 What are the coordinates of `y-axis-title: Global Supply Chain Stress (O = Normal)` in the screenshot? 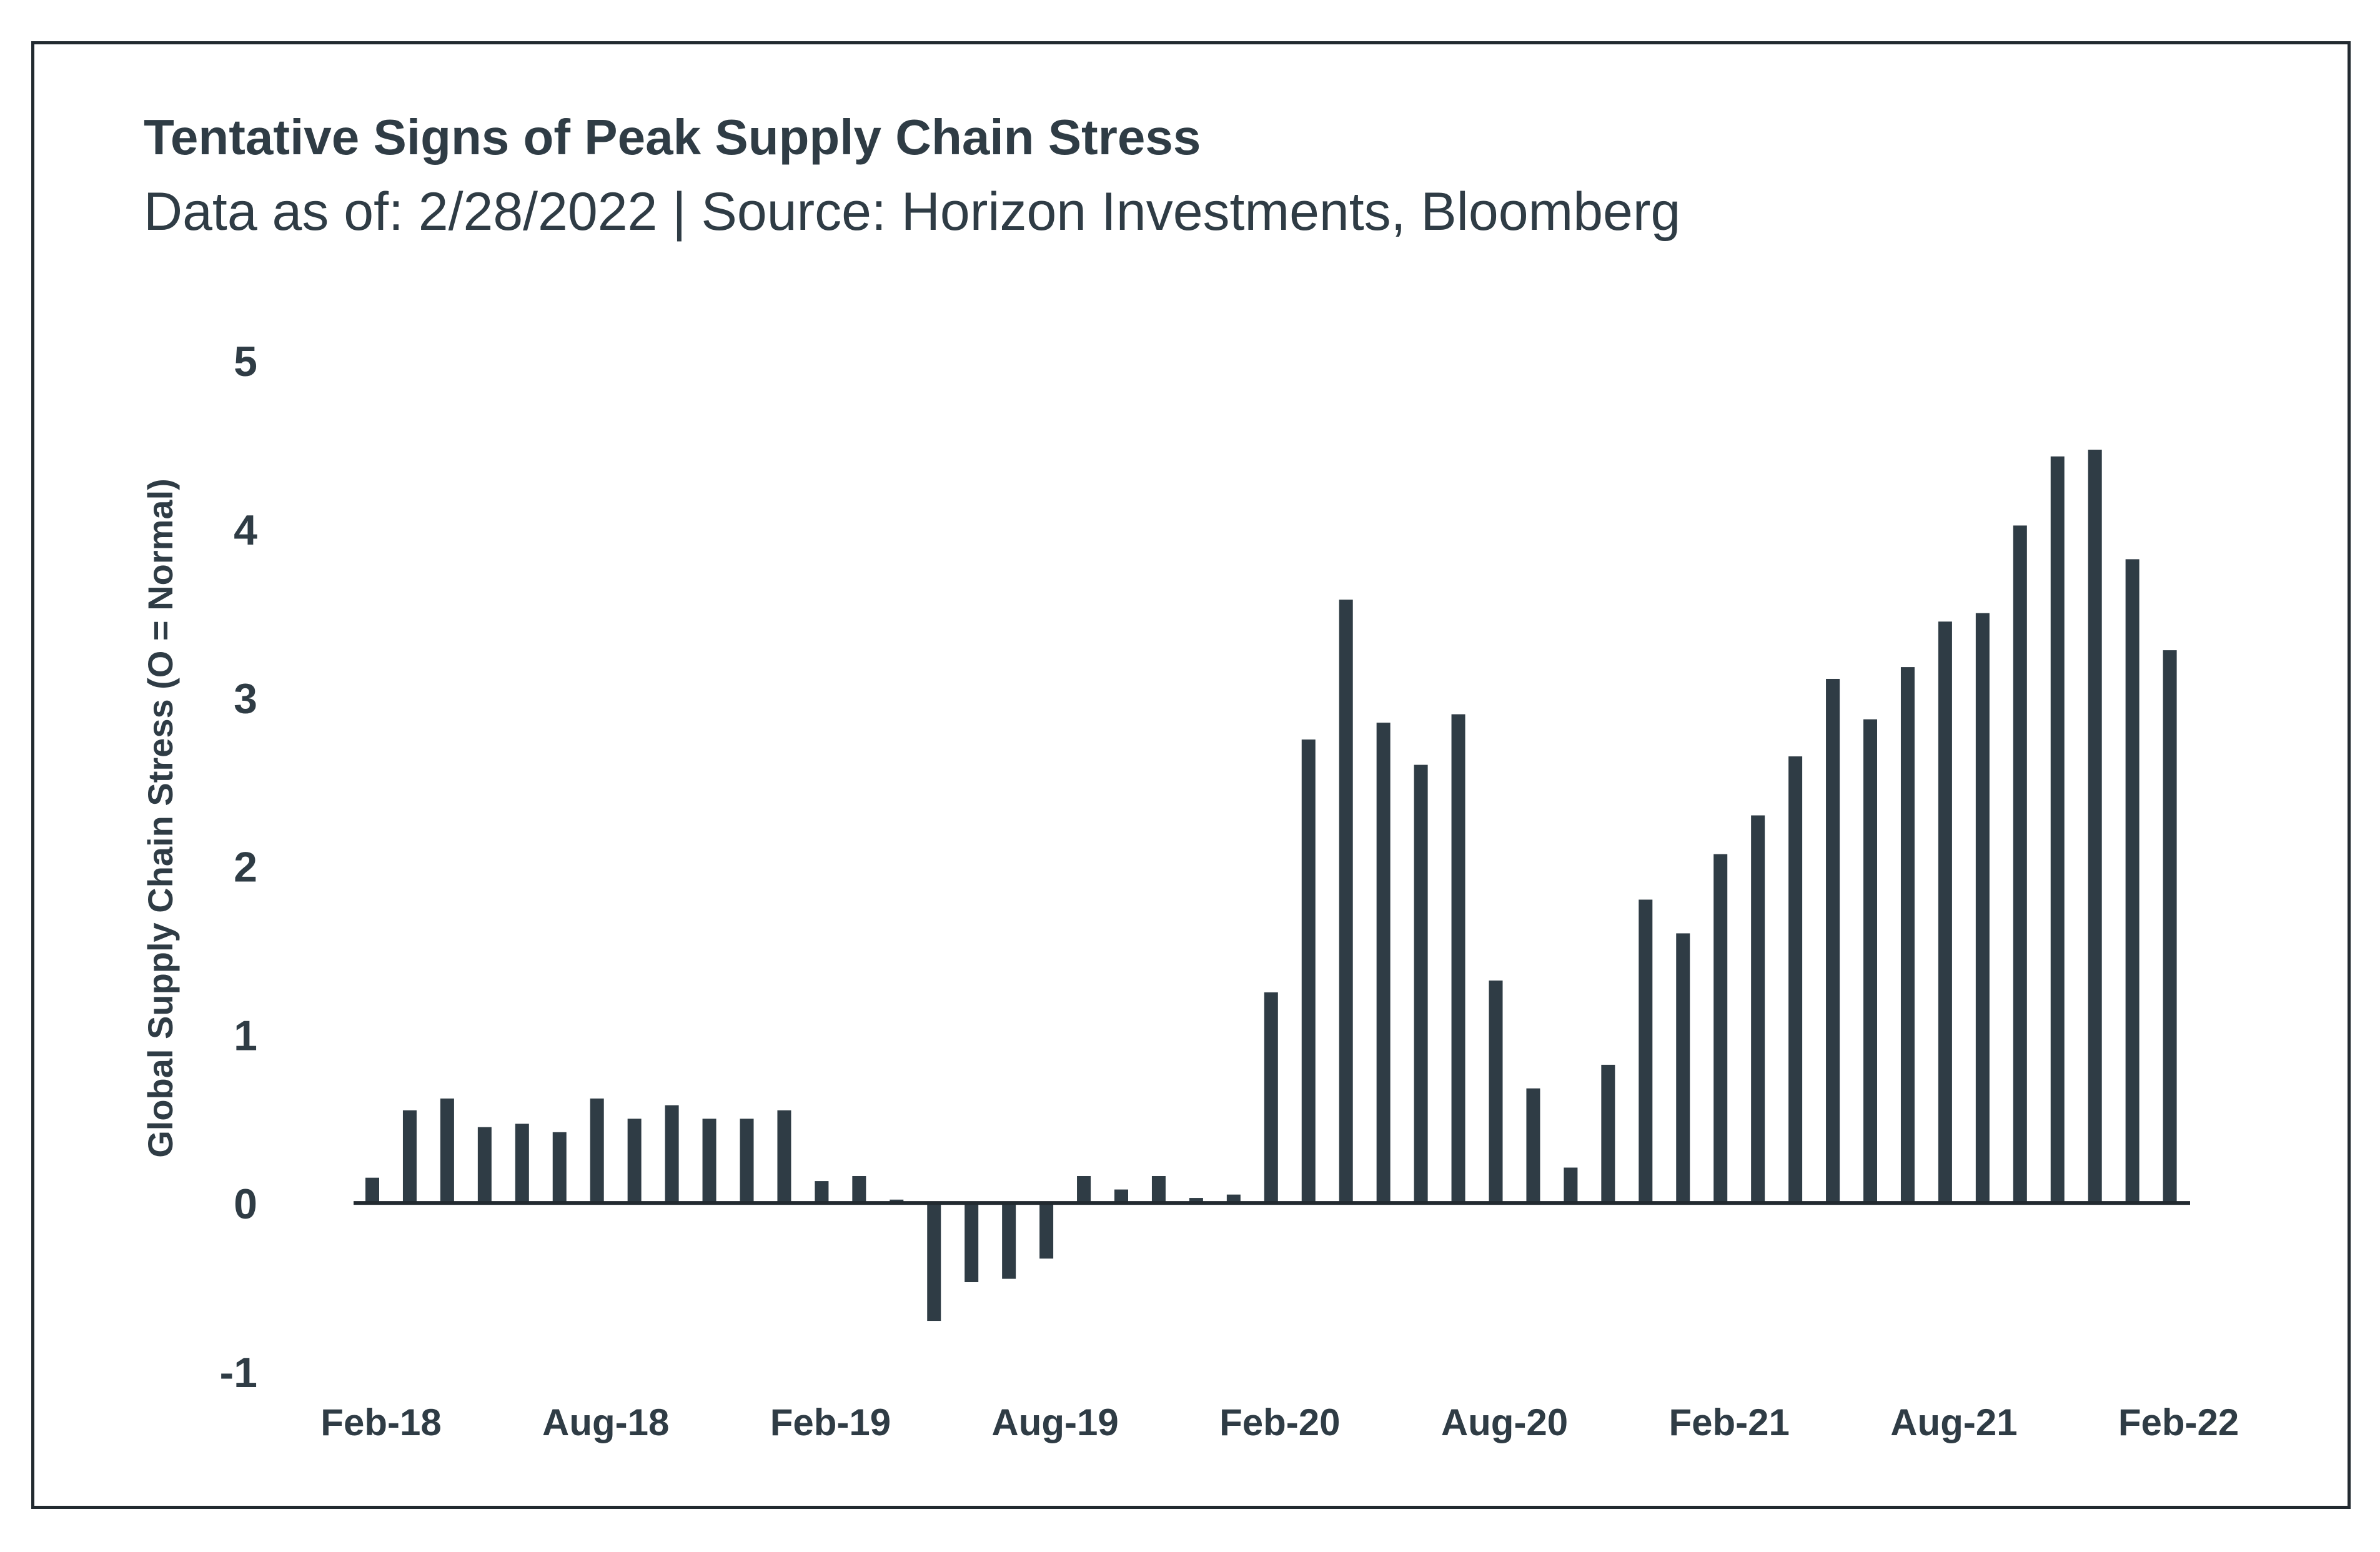 It's located at (160, 818).